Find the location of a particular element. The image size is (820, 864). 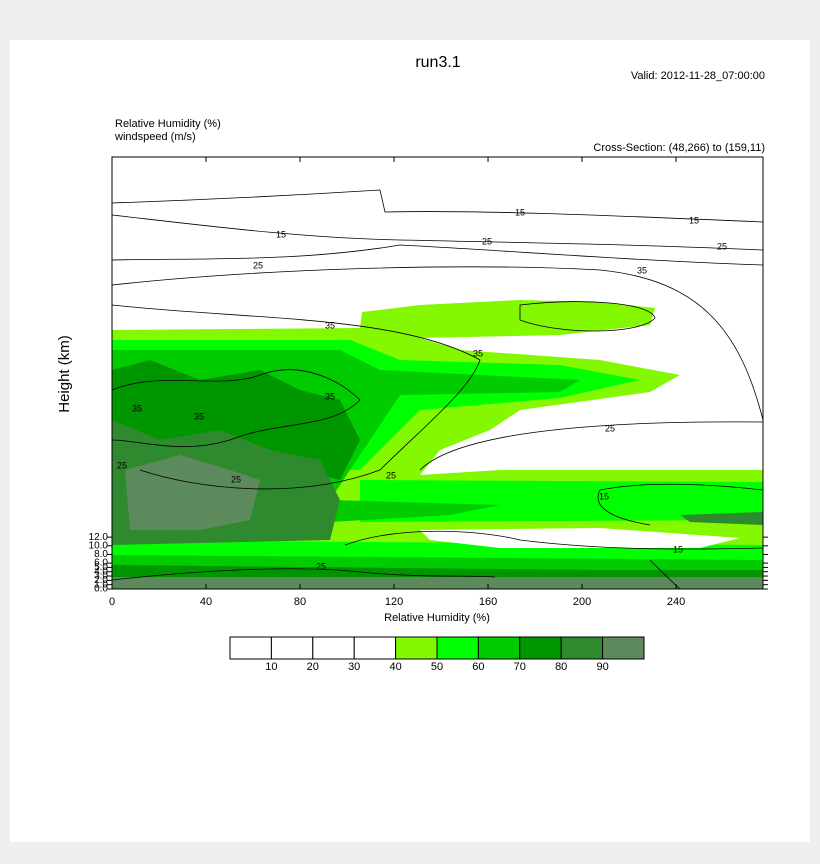

colorbar-tick-label: 80 is located at coordinates (561, 667).